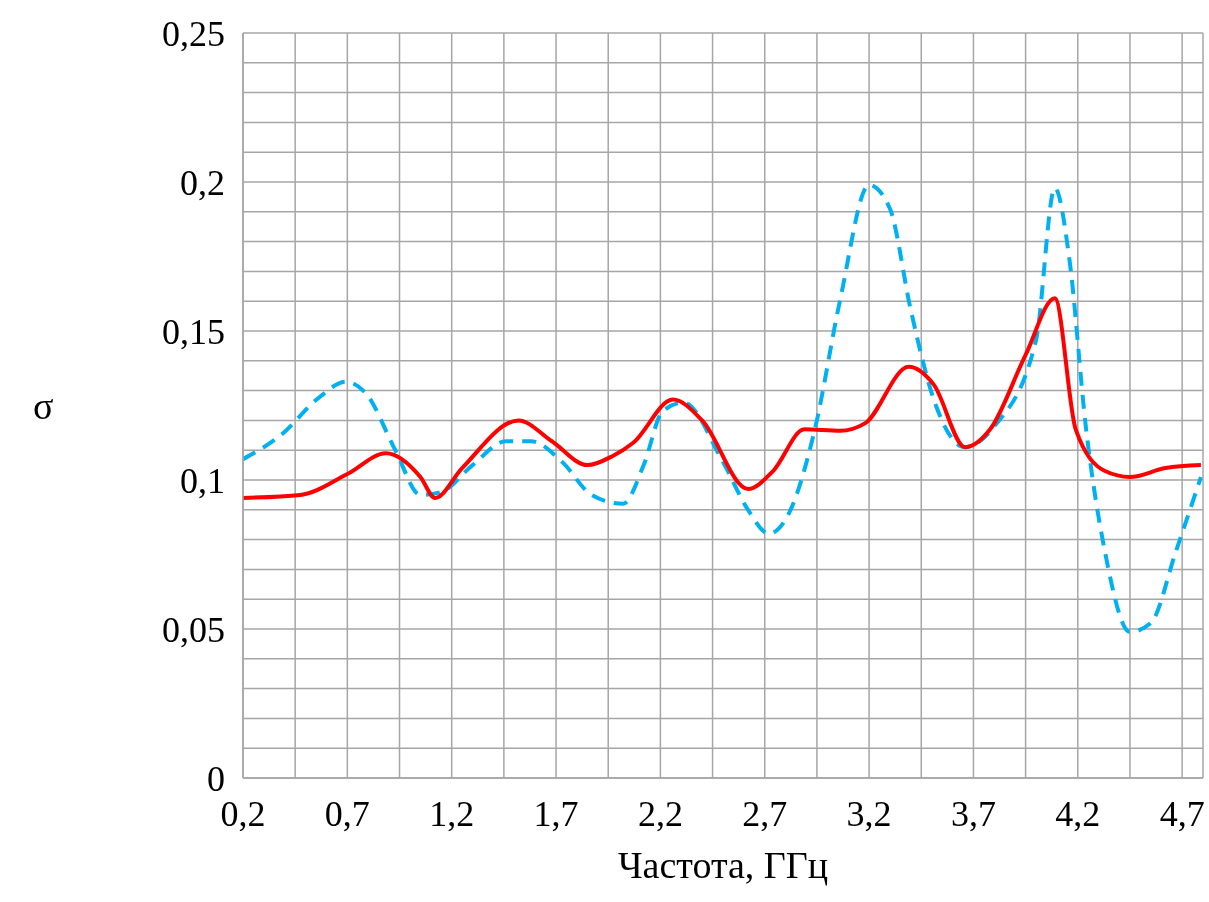 Image resolution: width=1209 pixels, height=902 pixels. Describe the element at coordinates (869, 813) in the screenshot. I see `x-tick-label: 3,2` at that location.